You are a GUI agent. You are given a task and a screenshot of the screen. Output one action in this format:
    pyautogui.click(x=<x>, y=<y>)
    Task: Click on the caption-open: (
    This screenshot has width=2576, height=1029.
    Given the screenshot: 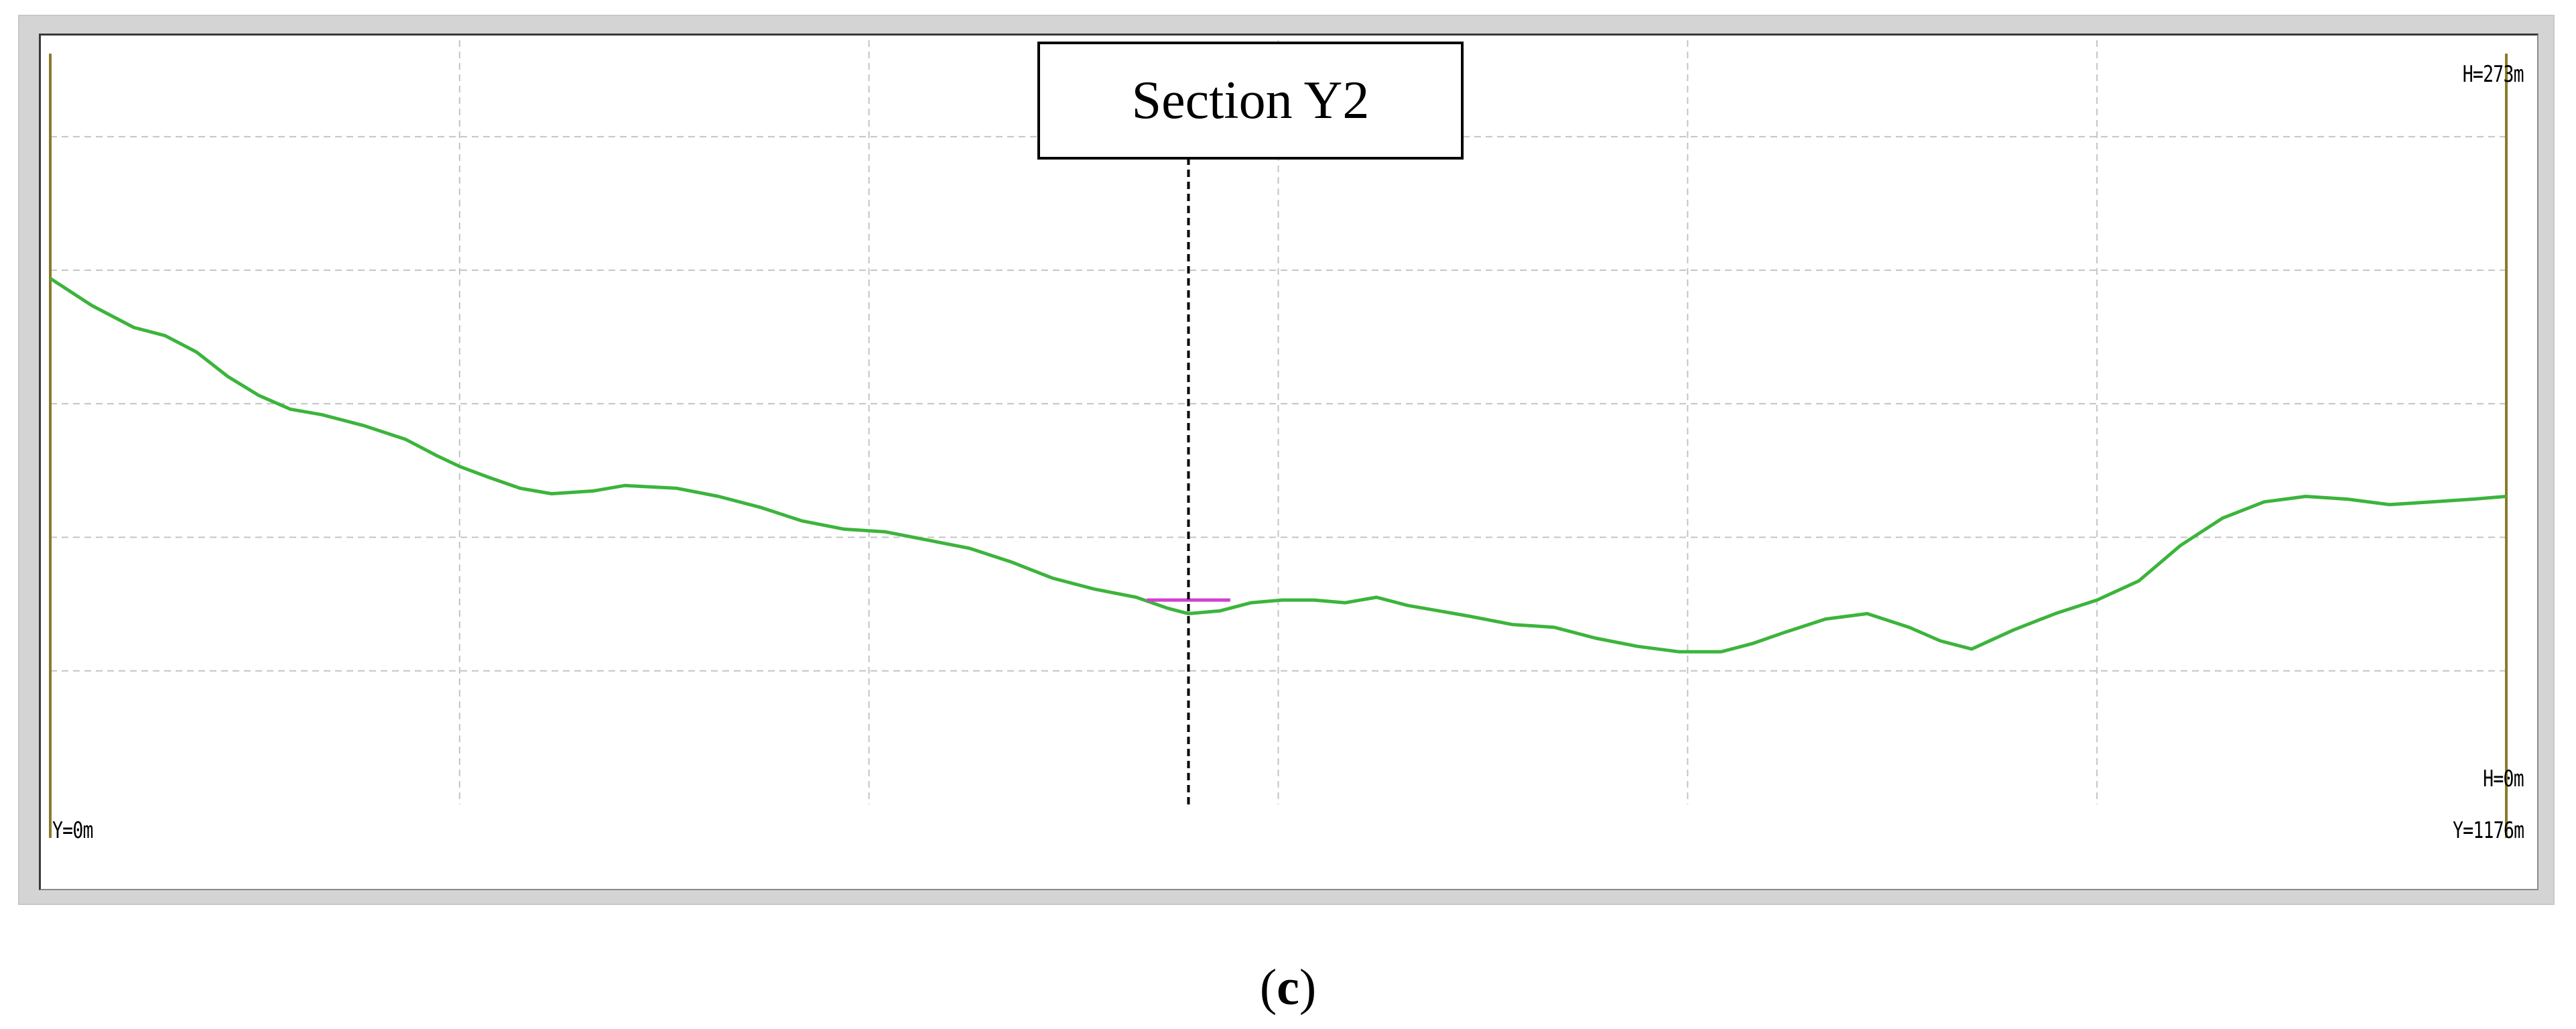 What is the action you would take?
    pyautogui.click(x=1268, y=987)
    